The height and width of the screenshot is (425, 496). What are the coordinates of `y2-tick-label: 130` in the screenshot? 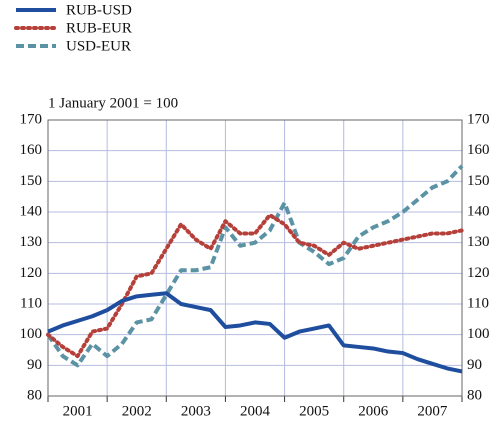 It's located at (478, 242).